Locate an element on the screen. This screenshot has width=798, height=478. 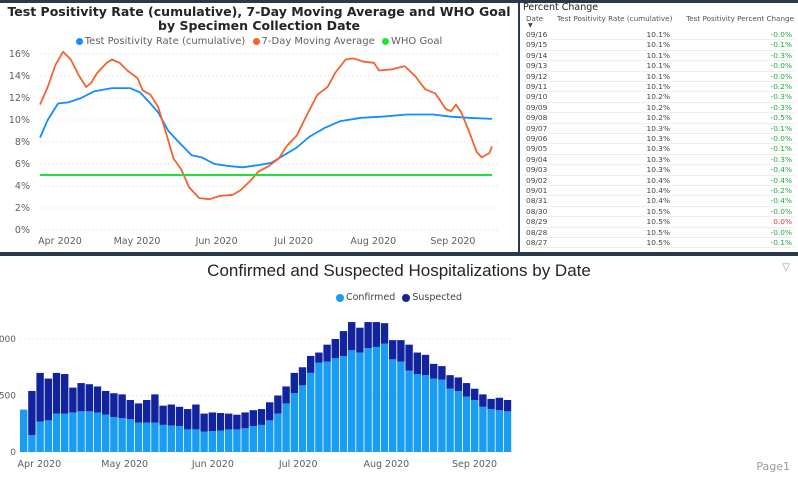
table-row: 09/03 10.3% -0.4% is located at coordinates (659, 170).